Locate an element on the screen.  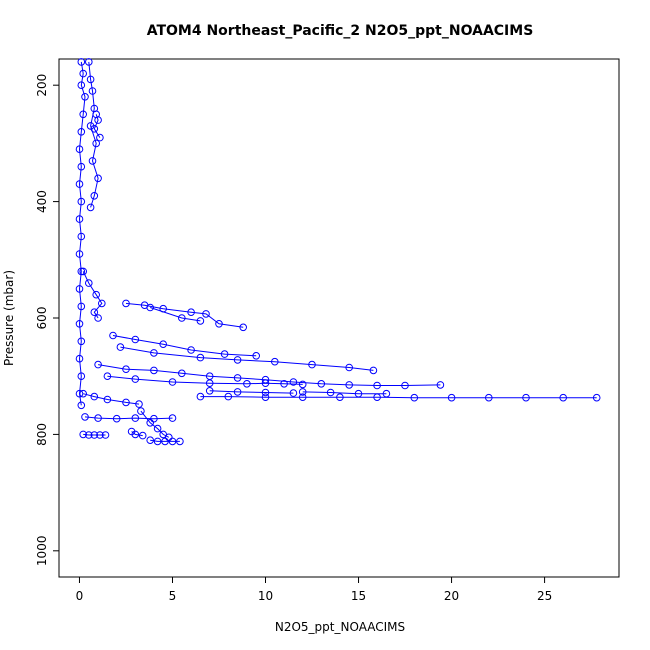
y-axis: 200 400 600 800 1000 is located at coordinates (47, 320).